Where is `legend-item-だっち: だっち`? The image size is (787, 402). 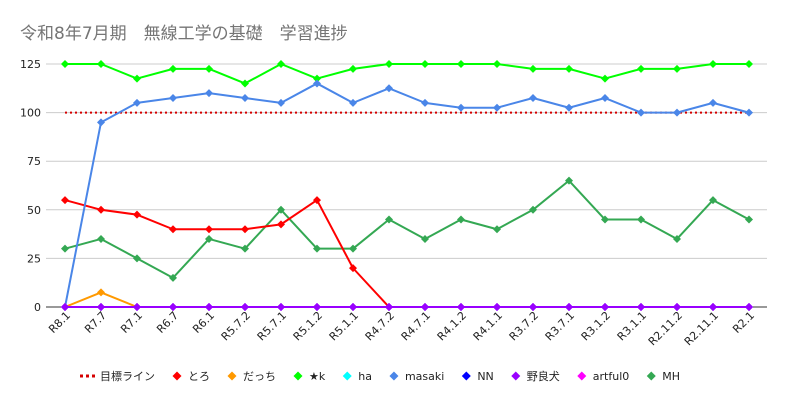
legend-item-だっち: だっち is located at coordinates (252, 376).